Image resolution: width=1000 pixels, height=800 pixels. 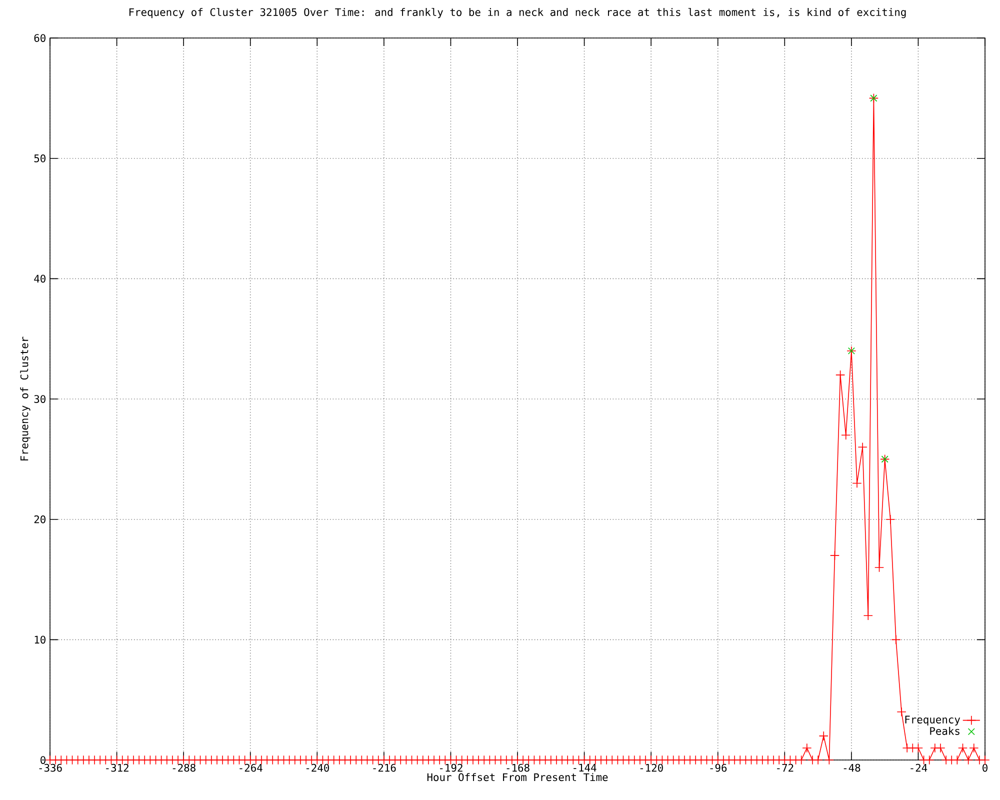 I want to click on x-tick-label: -120, so click(x=651, y=768).